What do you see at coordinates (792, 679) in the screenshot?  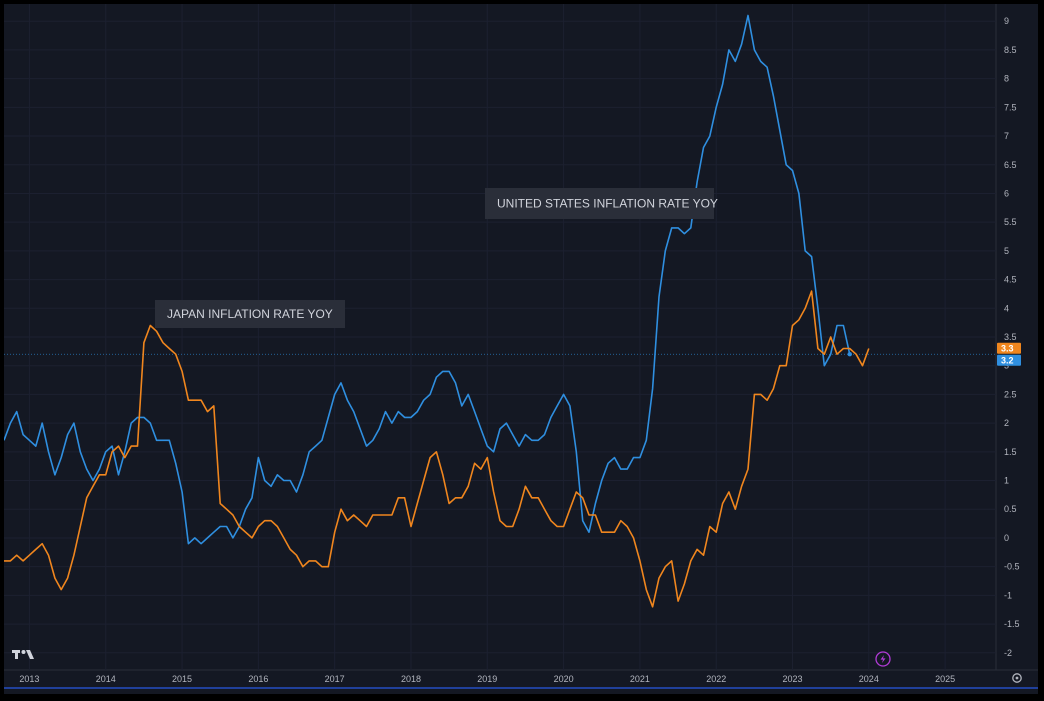 I see `x-tick-label: 2023` at bounding box center [792, 679].